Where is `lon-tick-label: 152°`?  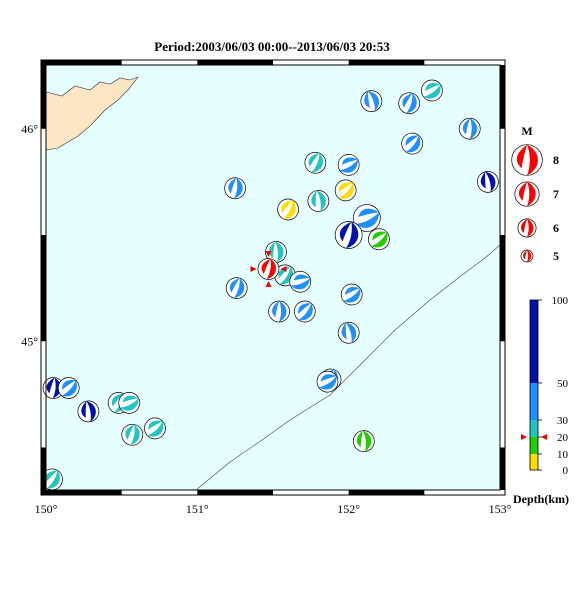
lon-tick-label: 152° is located at coordinates (348, 509).